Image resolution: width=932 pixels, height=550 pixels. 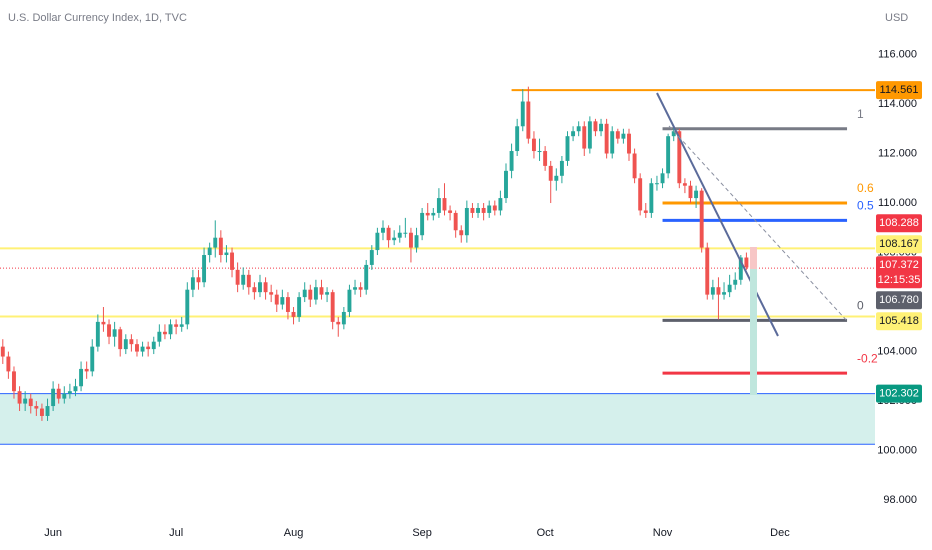 What do you see at coordinates (865, 206) in the screenshot?
I see `fib-label: 0.5` at bounding box center [865, 206].